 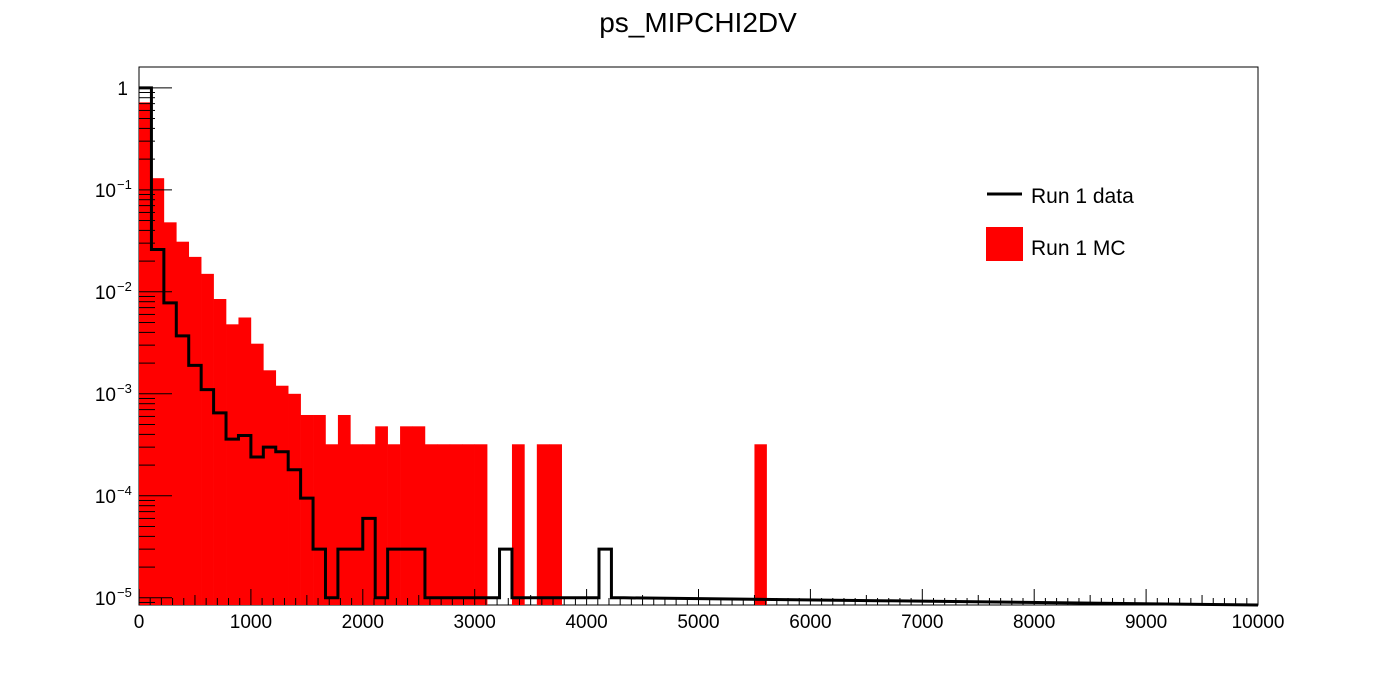 What do you see at coordinates (475, 622) in the screenshot?
I see `x-tick-label: 3000` at bounding box center [475, 622].